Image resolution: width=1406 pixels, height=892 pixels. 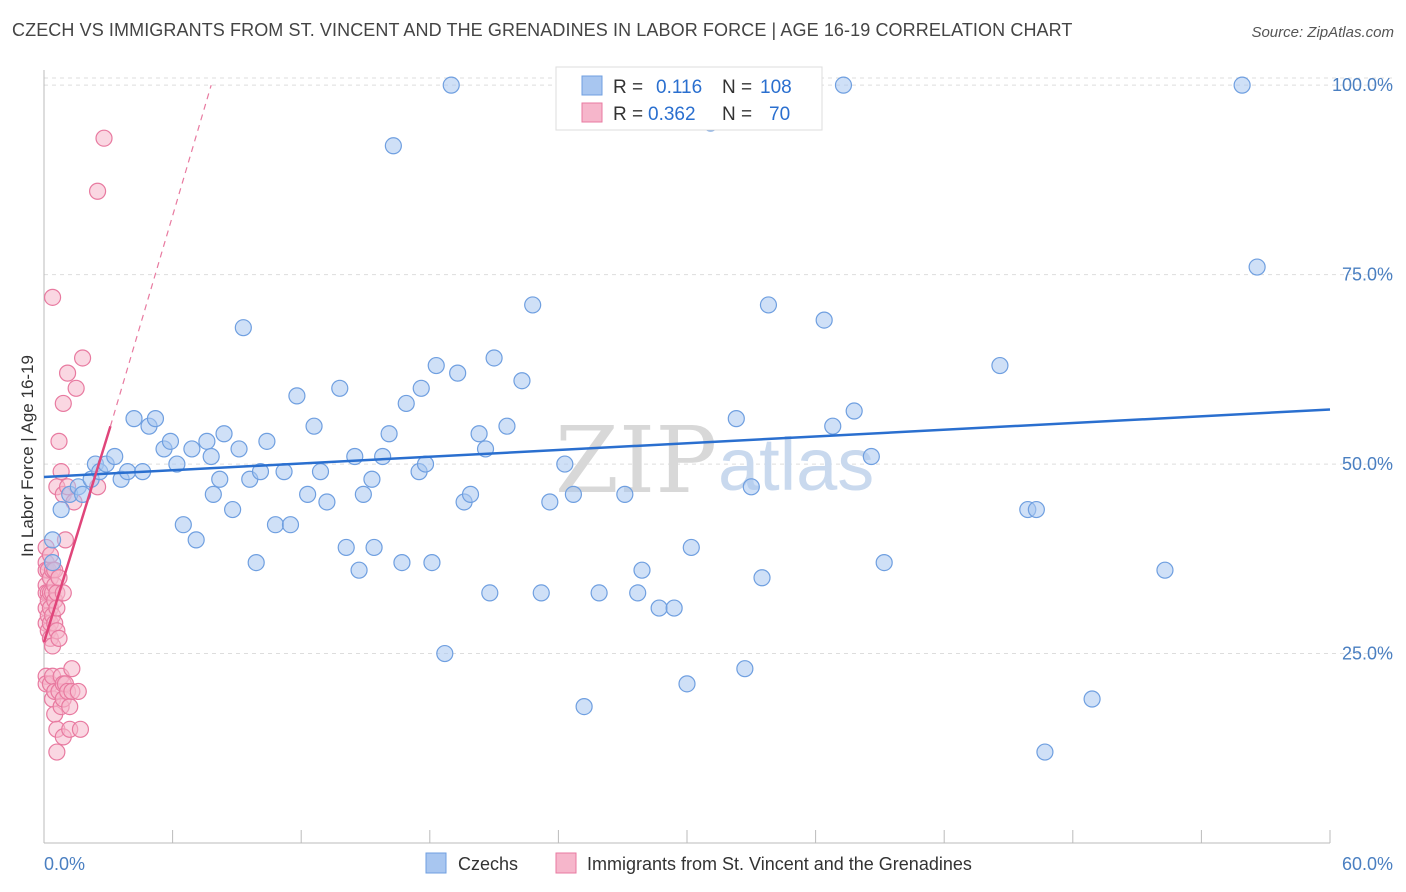 I want to click on chart-source: Source: ZipAtlas.com, so click(x=1322, y=32).